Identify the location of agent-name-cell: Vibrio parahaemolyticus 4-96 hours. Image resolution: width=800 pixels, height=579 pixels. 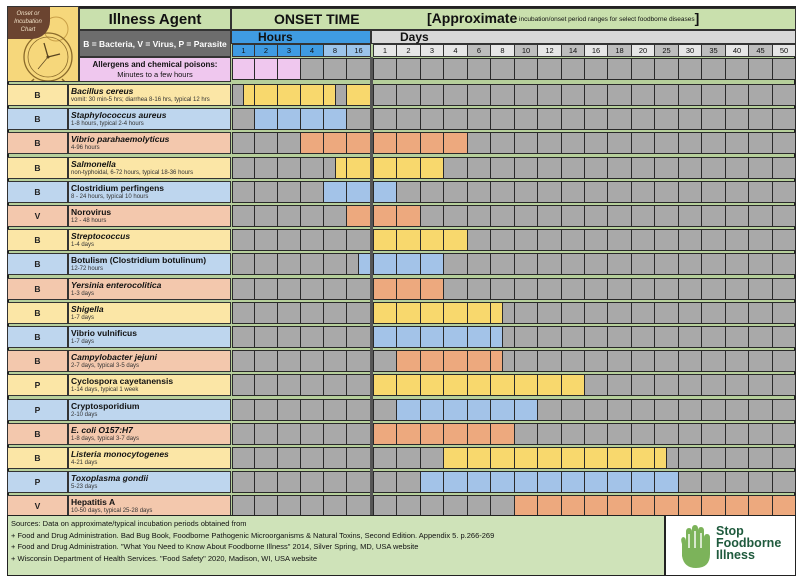
(149, 143).